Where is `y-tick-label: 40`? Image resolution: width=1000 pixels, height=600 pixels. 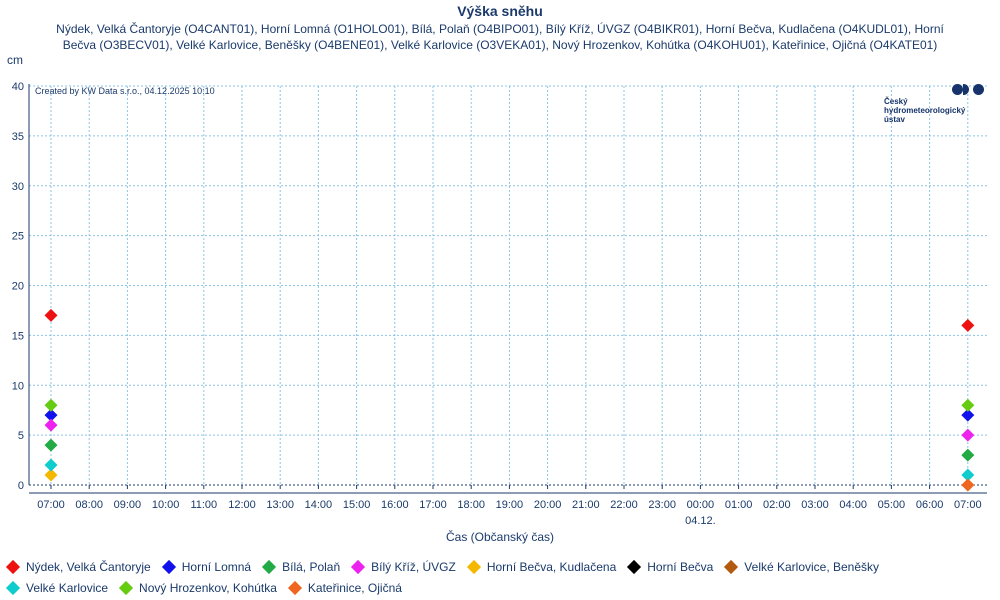
y-tick-label: 40 is located at coordinates (18, 87).